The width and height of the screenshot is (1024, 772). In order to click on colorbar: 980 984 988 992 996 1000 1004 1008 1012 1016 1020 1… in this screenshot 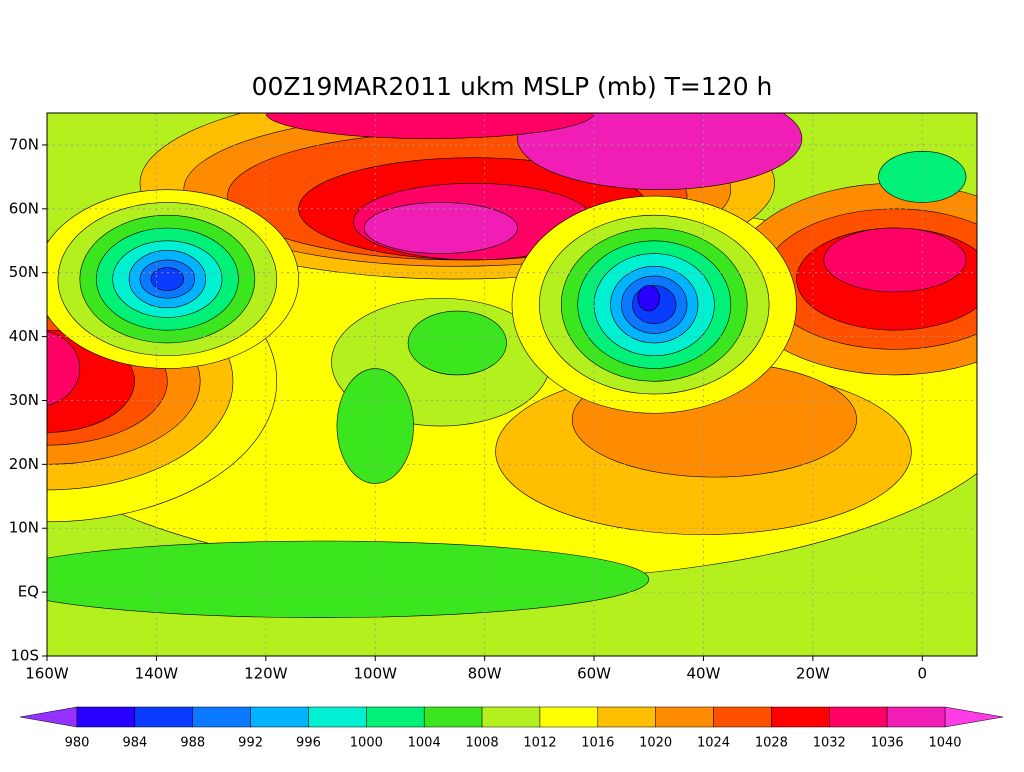, I will do `click(511, 728)`.